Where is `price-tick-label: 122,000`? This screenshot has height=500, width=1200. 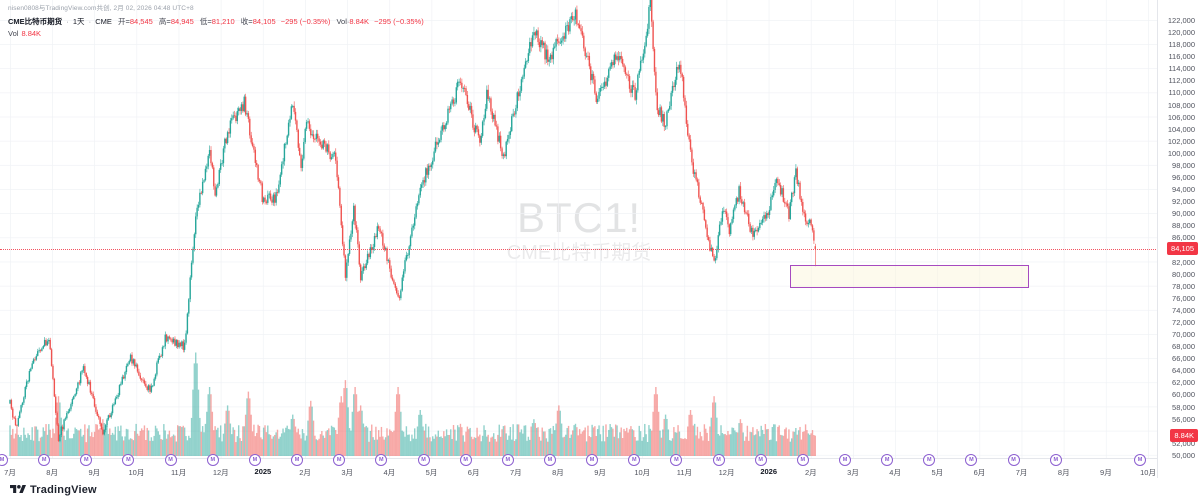 price-tick-label: 122,000 is located at coordinates (1181, 20).